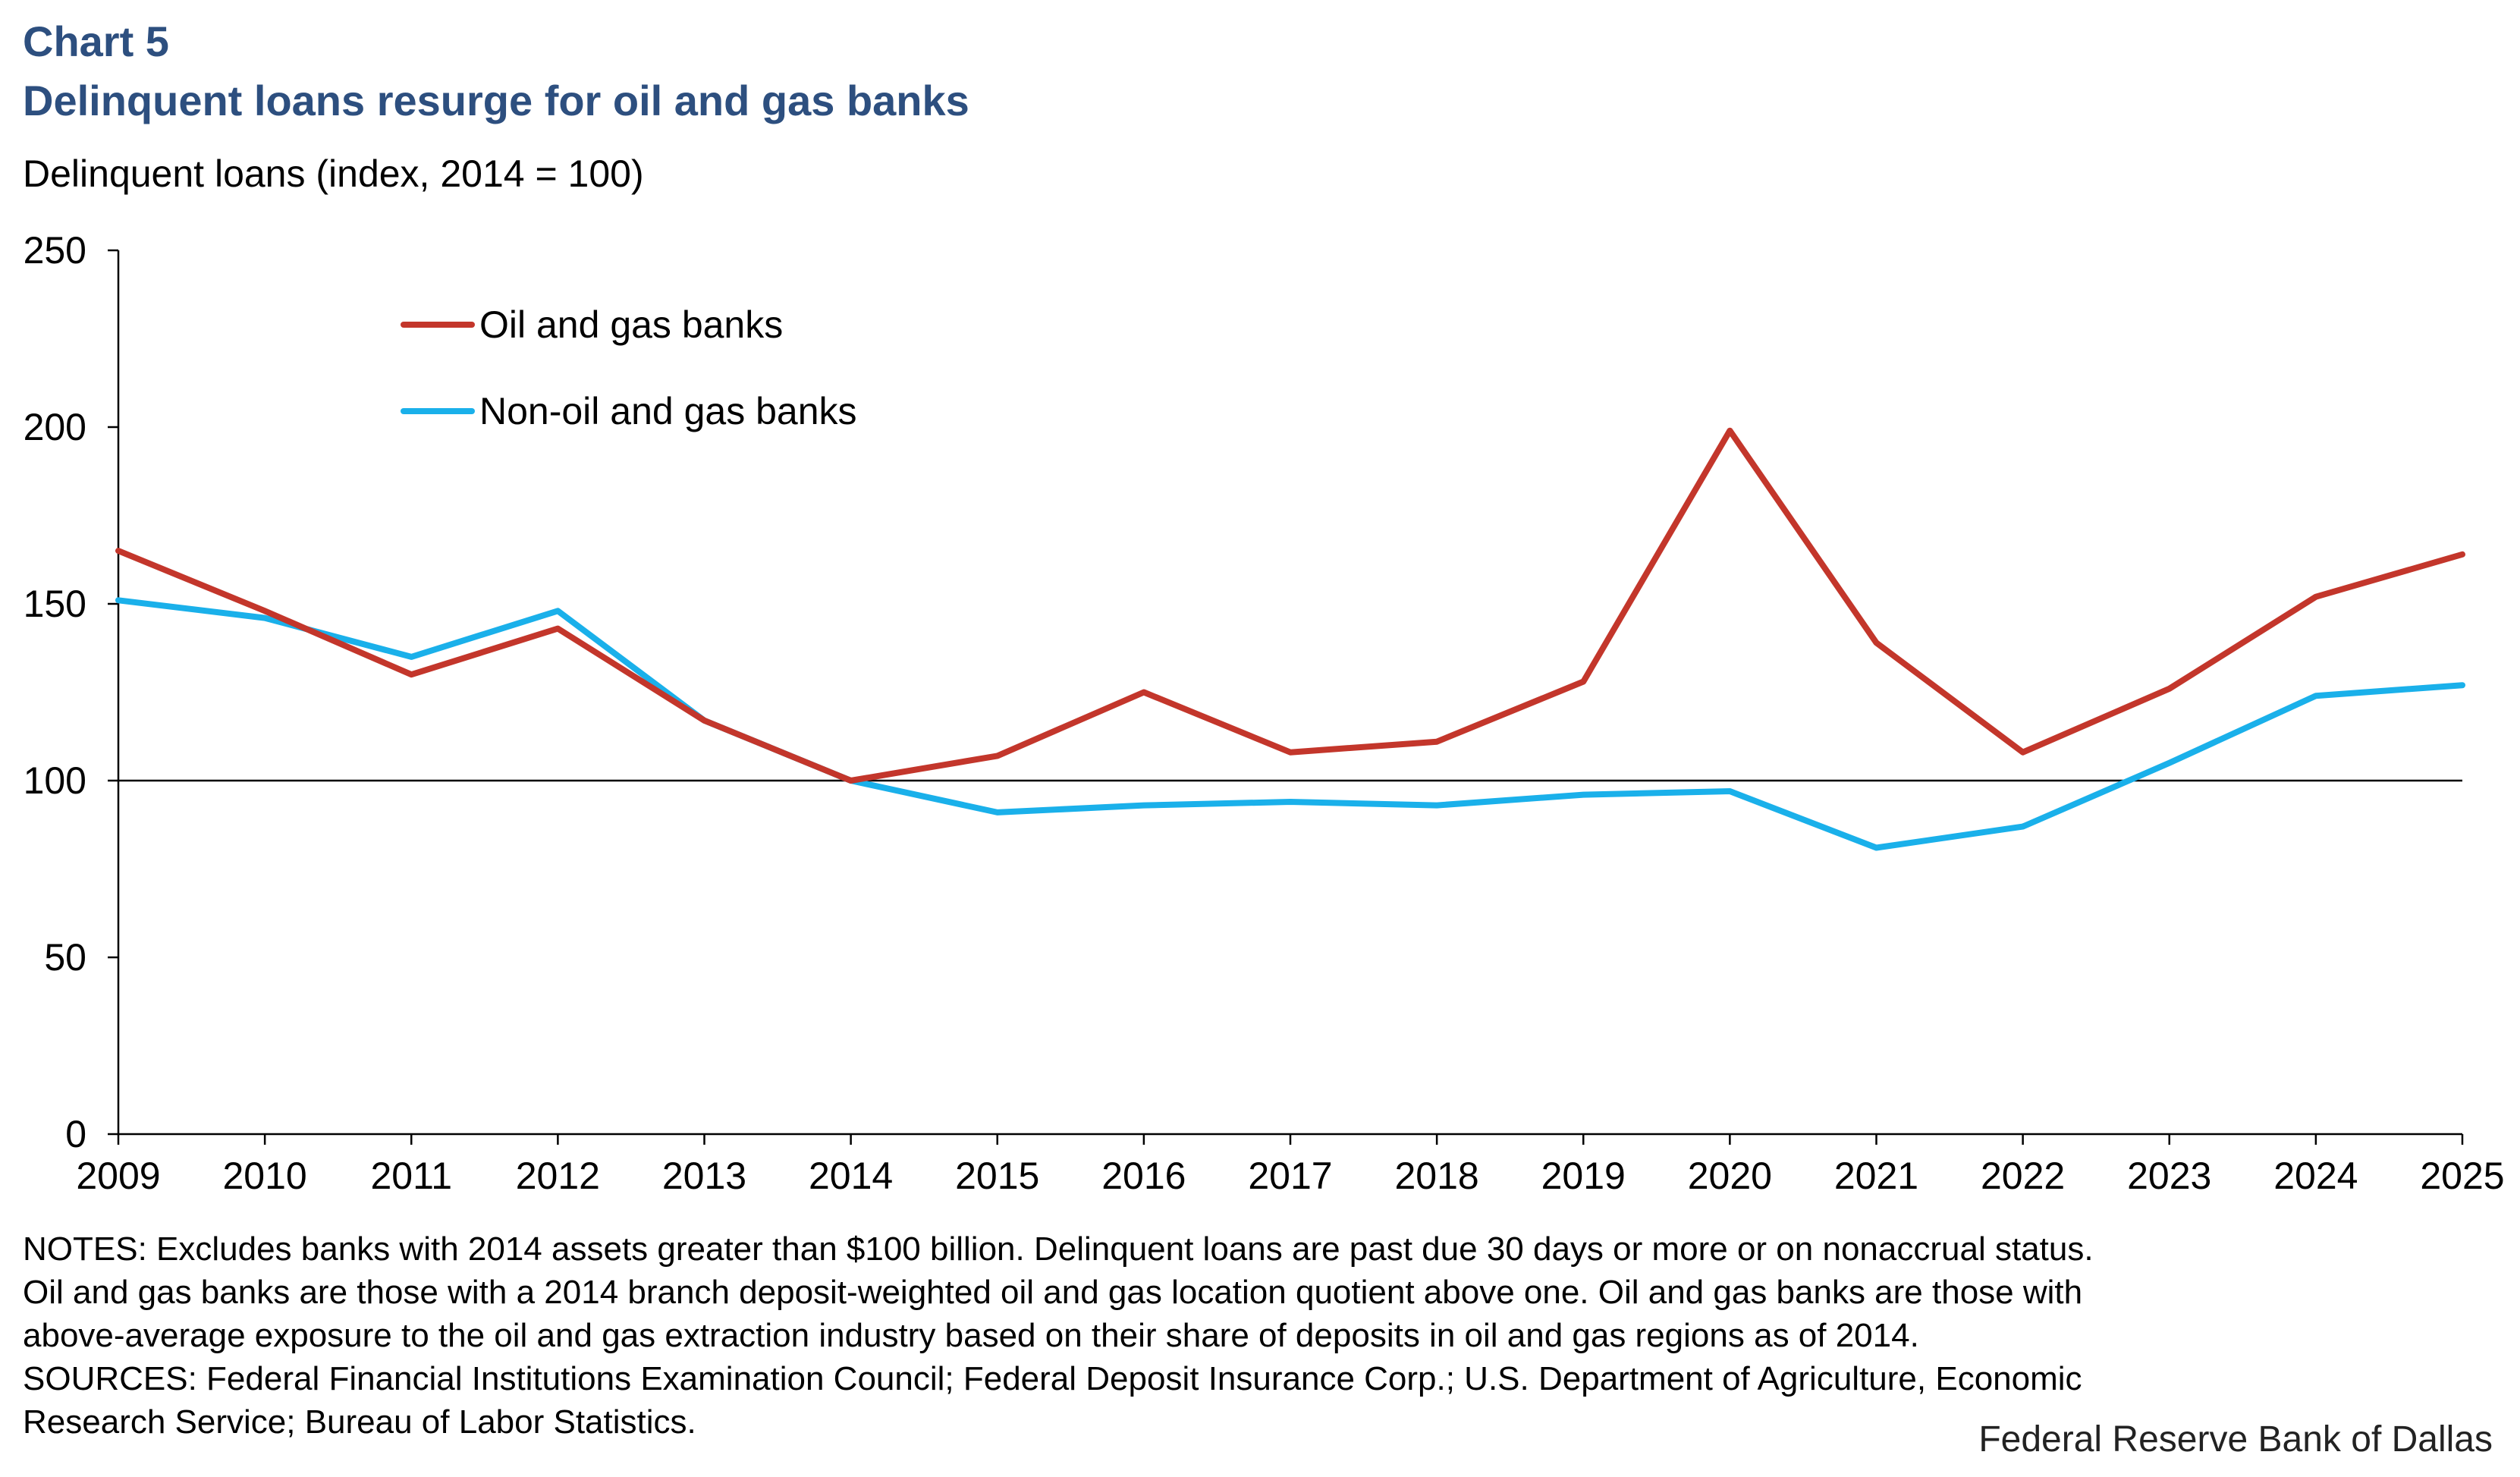 Image resolution: width=2520 pixels, height=1477 pixels. What do you see at coordinates (65, 958) in the screenshot?
I see `y-tick-label: 50` at bounding box center [65, 958].